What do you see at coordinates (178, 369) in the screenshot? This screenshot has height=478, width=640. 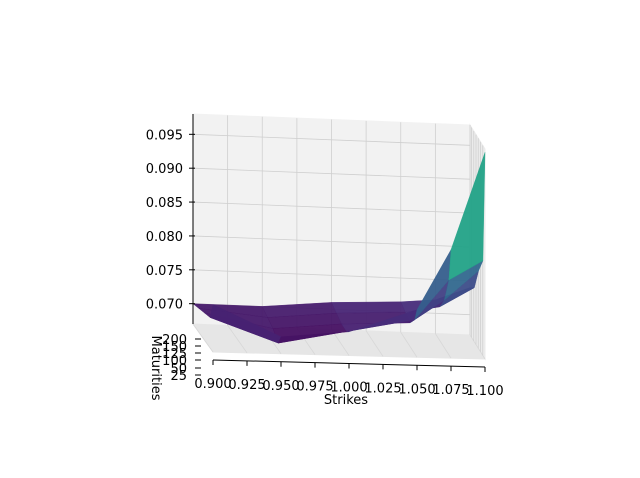 I see `y-tick-label: 50` at bounding box center [178, 369].